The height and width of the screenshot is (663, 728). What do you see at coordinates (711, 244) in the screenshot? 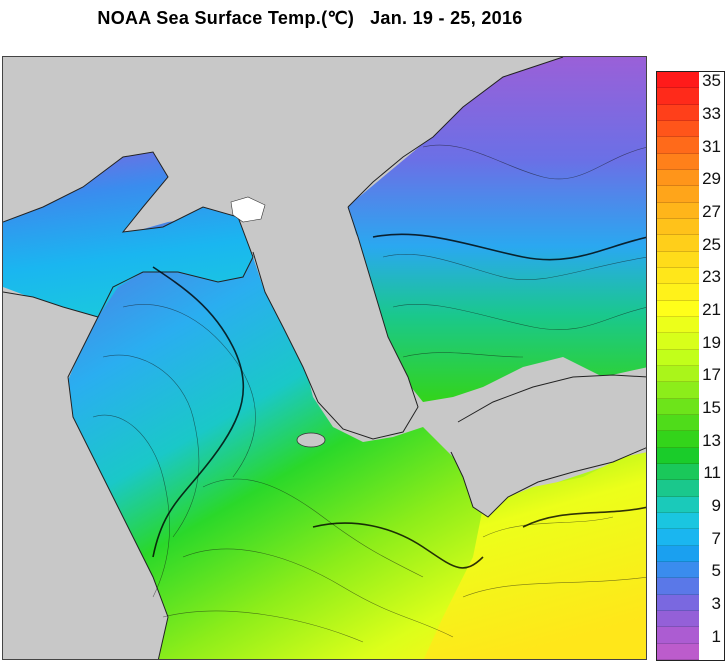
I see `legend-tick-label: 25` at bounding box center [711, 244].